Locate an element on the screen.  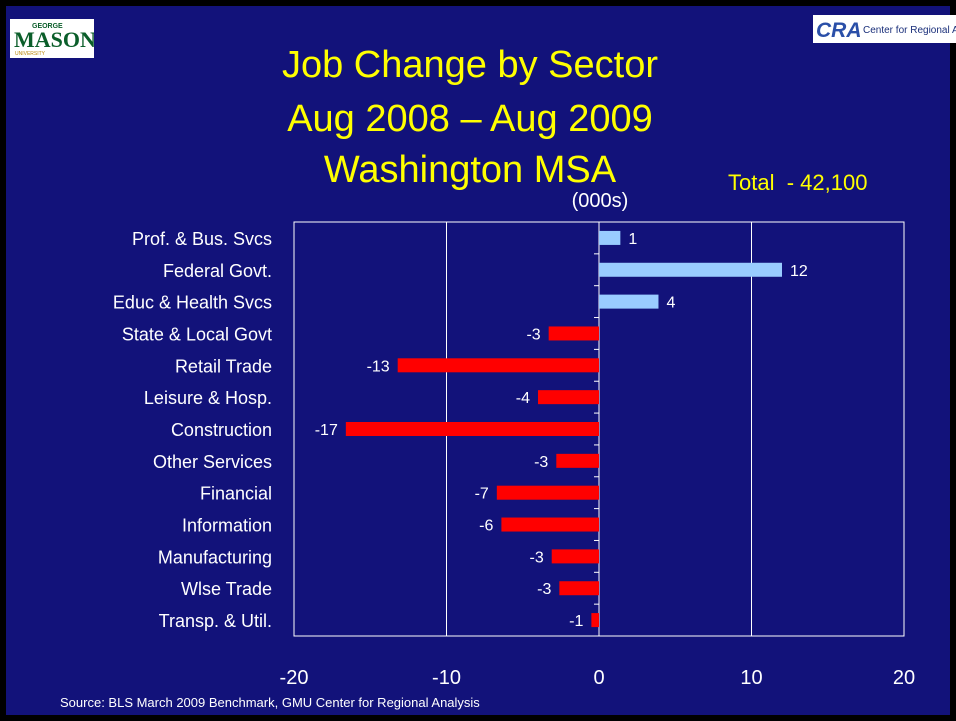
data-label: -6 is located at coordinates (486, 526).